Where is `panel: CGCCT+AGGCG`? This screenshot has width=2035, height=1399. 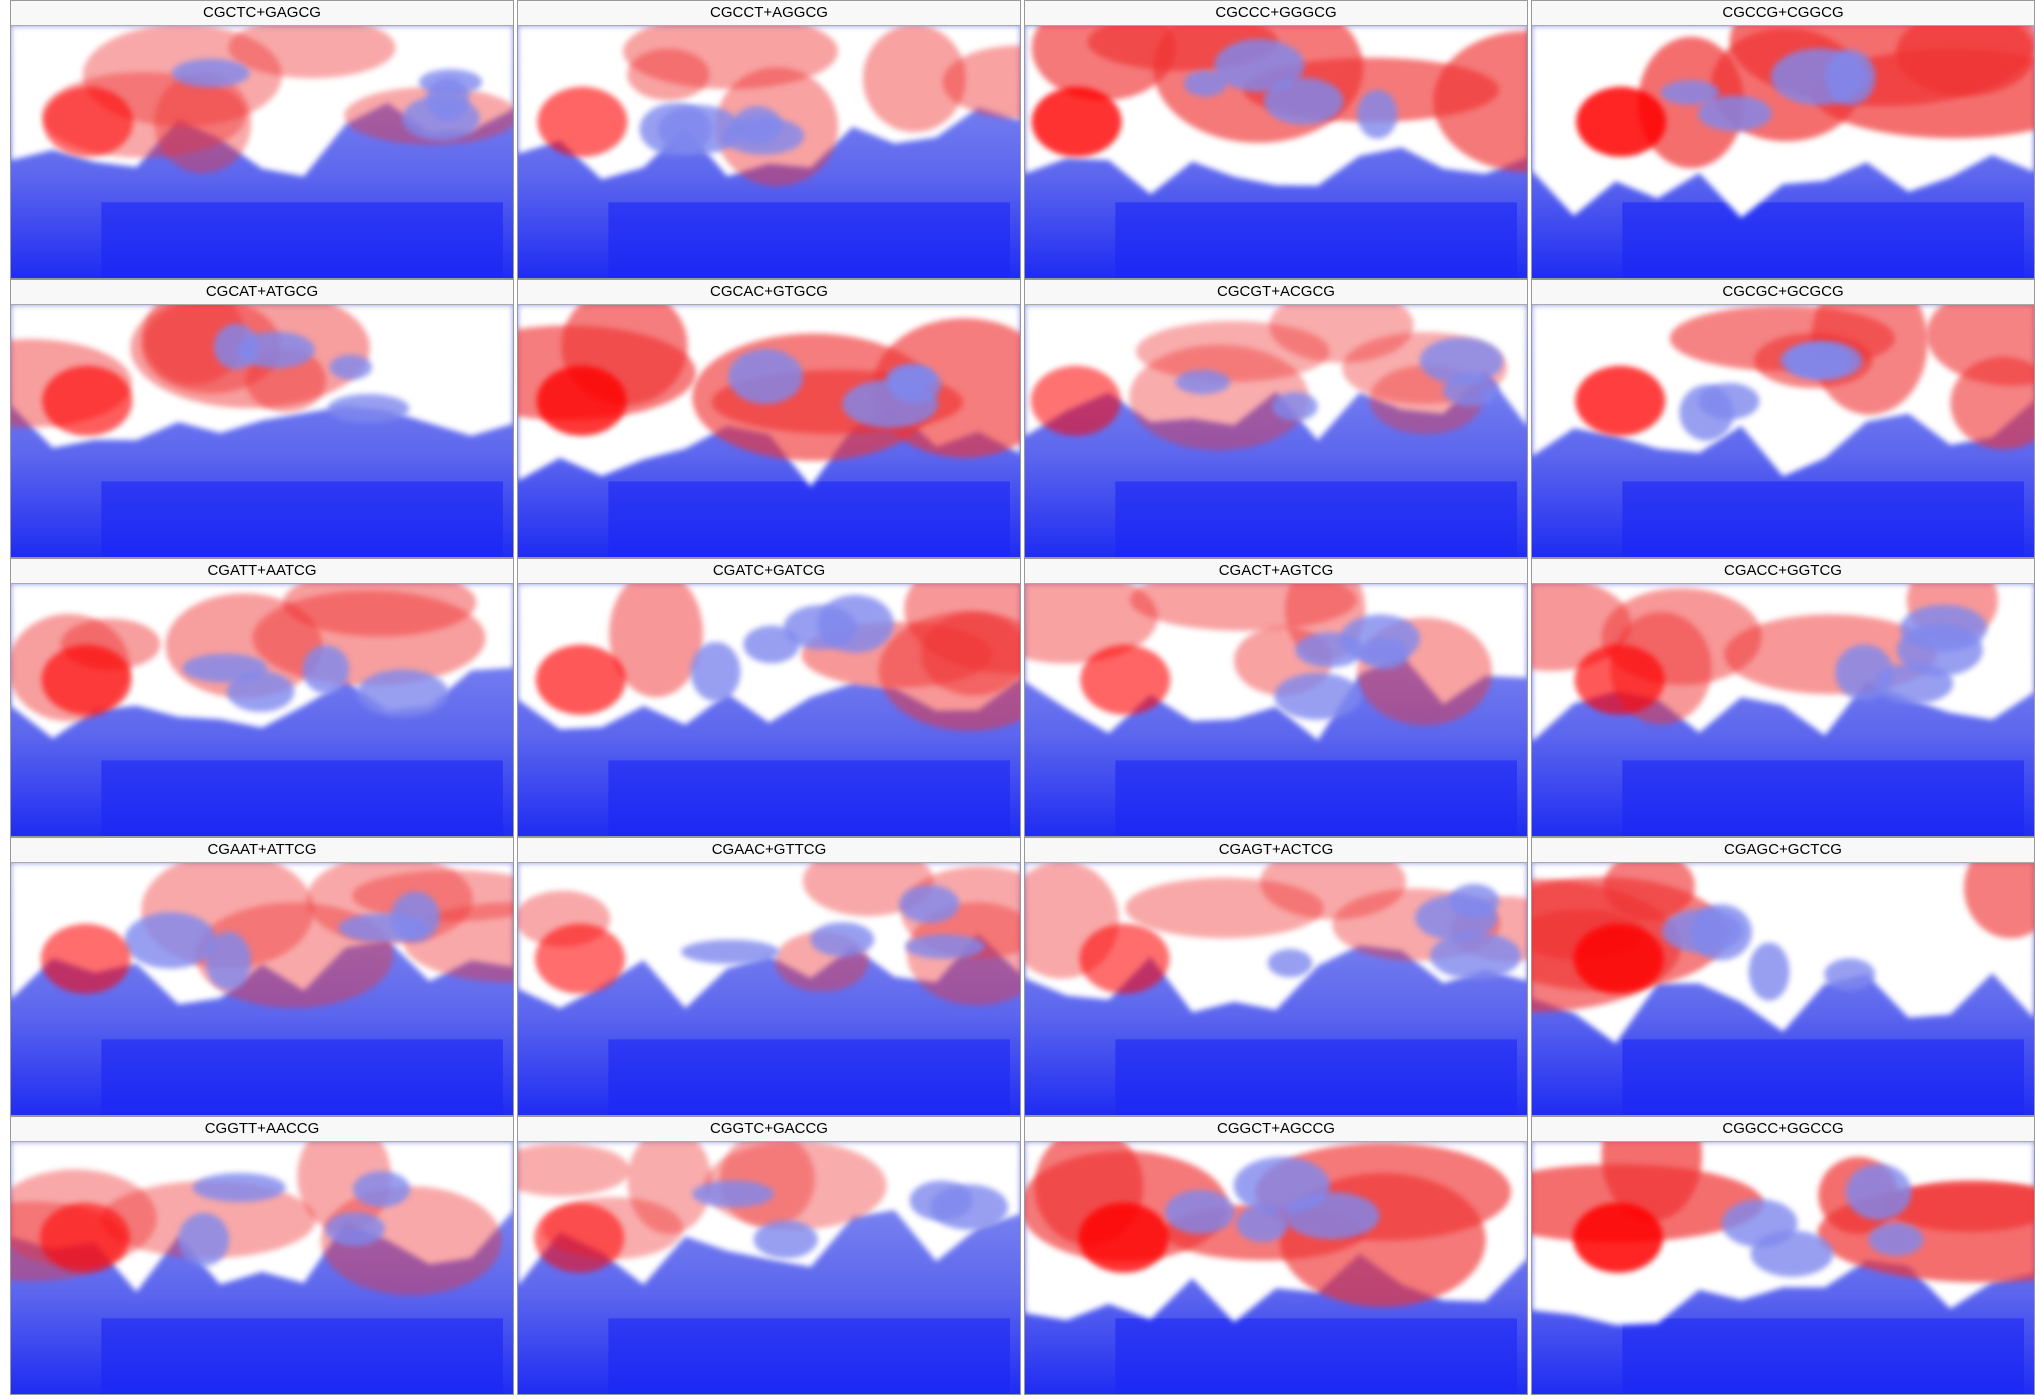
panel: CGCCT+AGGCG is located at coordinates (769, 139).